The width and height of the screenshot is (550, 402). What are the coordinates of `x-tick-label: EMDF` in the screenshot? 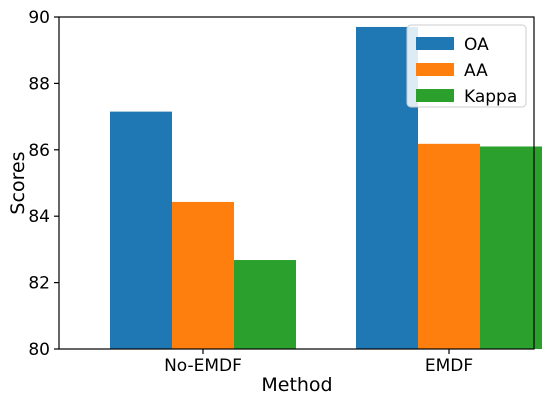 It's located at (449, 366).